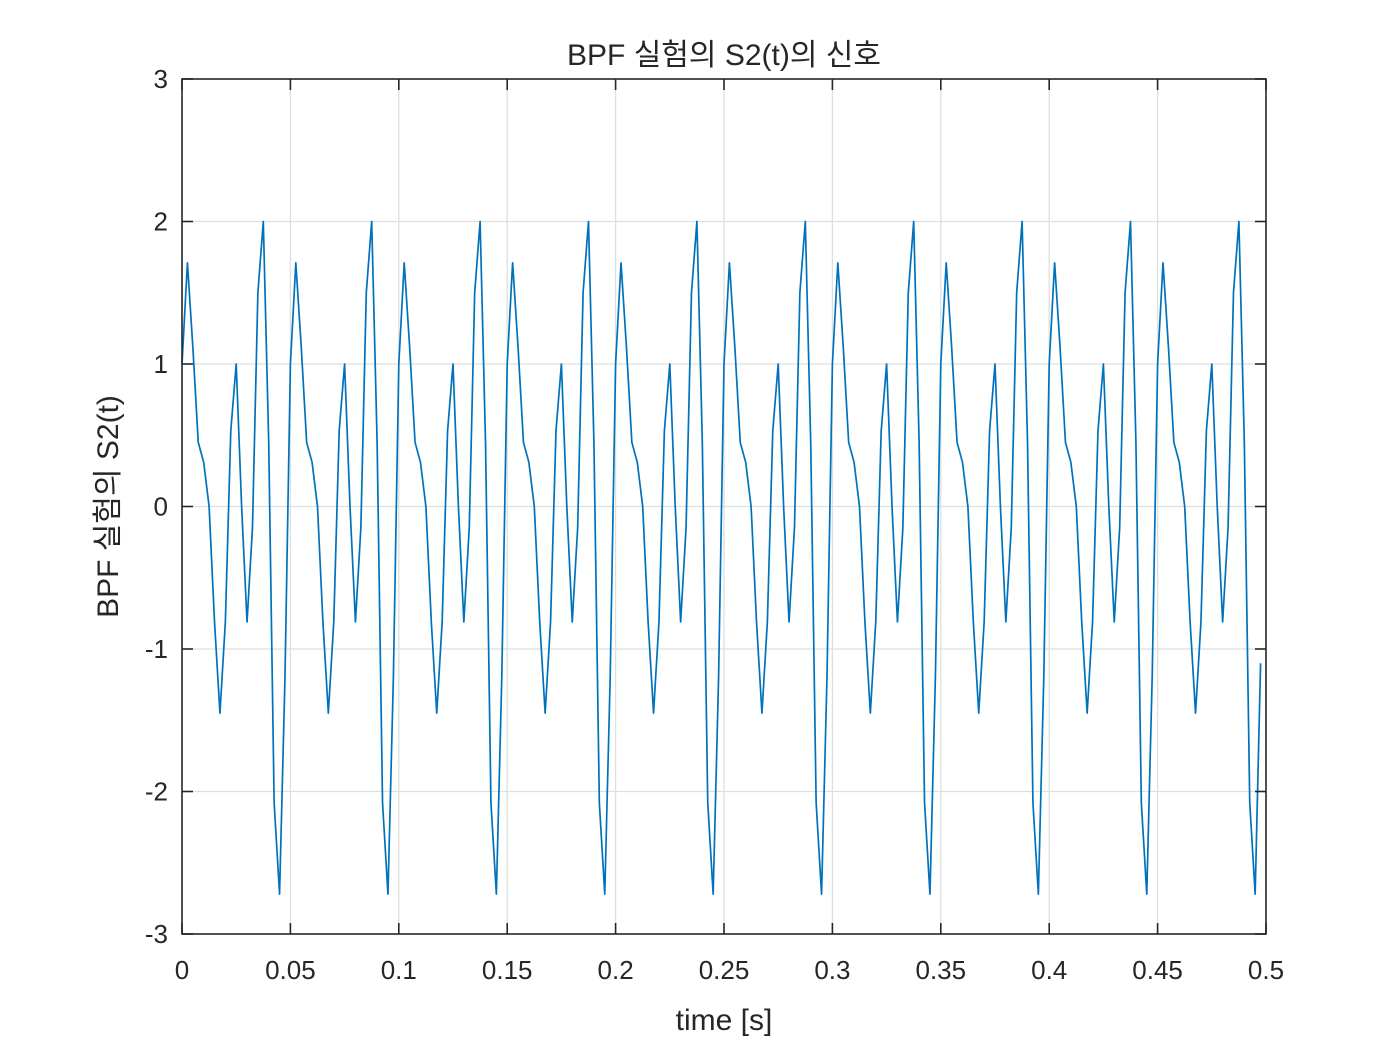  I want to click on x-tick-label: 0.4, so click(1049, 970).